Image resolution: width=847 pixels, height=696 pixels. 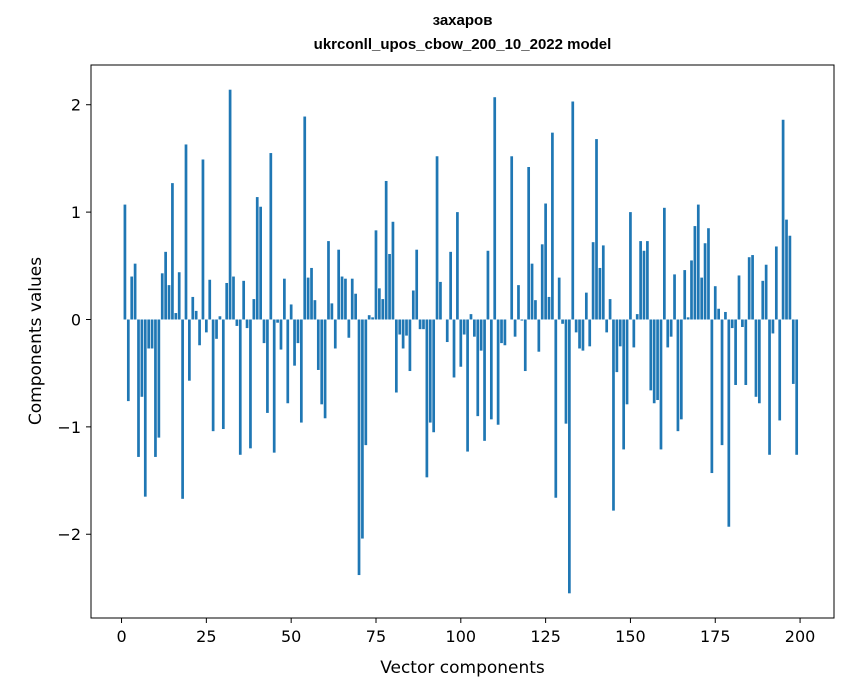 I want to click on x-tick-label: 150, so click(x=630, y=636).